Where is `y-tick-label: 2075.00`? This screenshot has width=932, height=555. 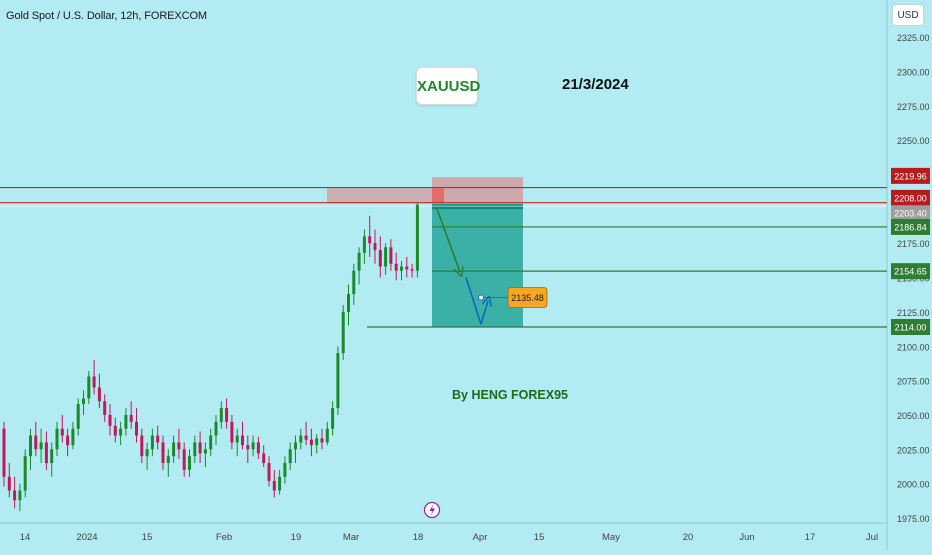 y-tick-label: 2075.00 is located at coordinates (913, 382).